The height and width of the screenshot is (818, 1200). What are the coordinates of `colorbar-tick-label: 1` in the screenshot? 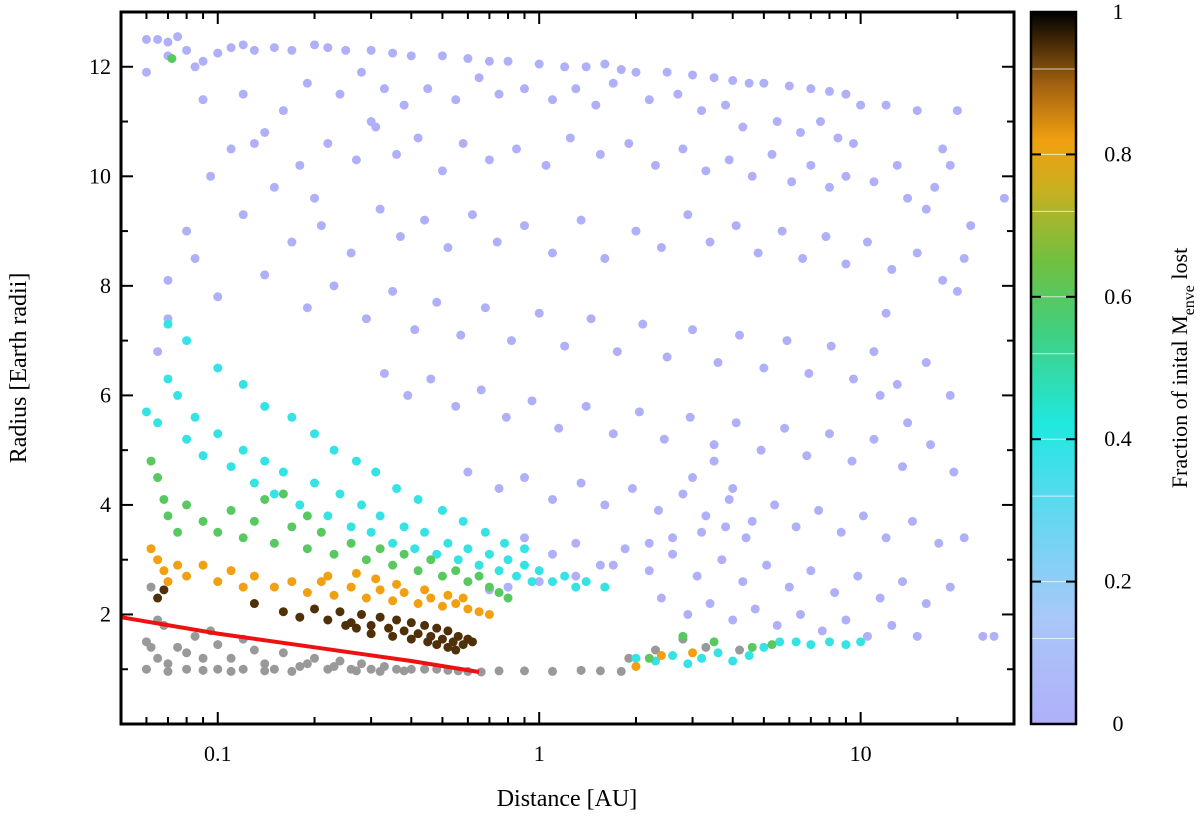 It's located at (1118, 12).